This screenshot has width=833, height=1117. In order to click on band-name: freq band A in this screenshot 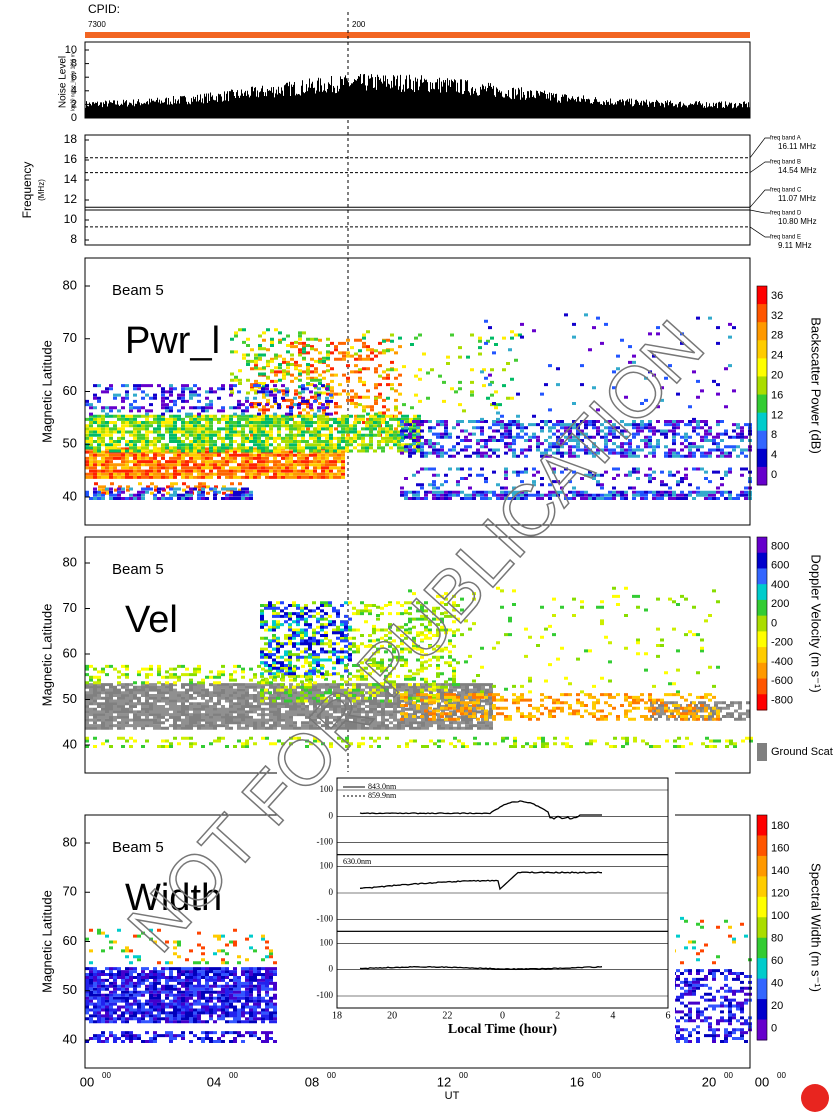, I will do `click(785, 139)`.